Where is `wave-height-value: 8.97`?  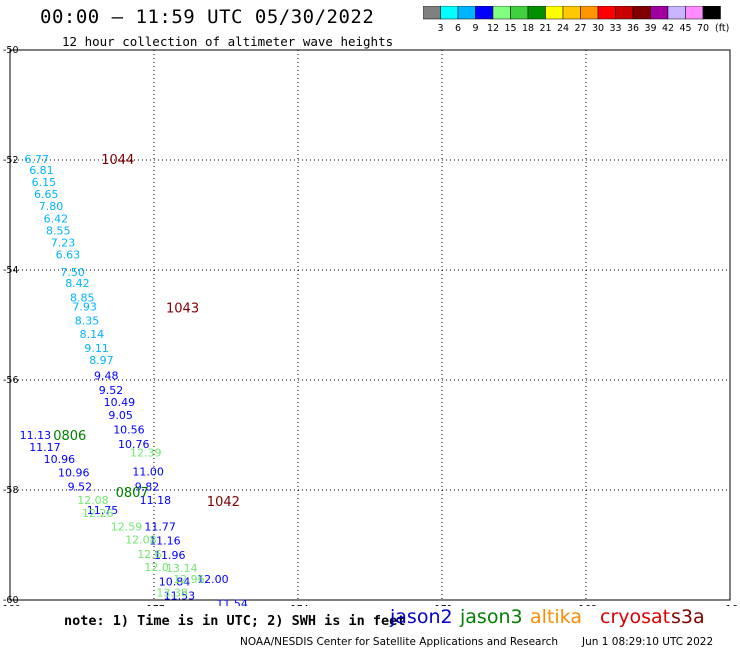
wave-height-value: 8.97 is located at coordinates (101, 360).